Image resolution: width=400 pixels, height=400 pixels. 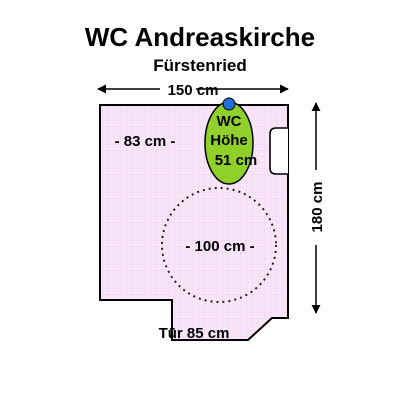 I want to click on side-clearance-label: - 83 cm -, so click(x=145, y=141).